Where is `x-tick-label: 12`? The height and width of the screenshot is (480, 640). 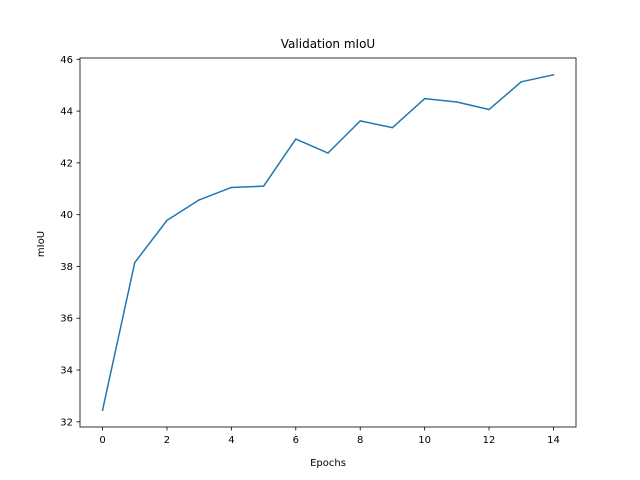 x-tick-label: 12 is located at coordinates (489, 440).